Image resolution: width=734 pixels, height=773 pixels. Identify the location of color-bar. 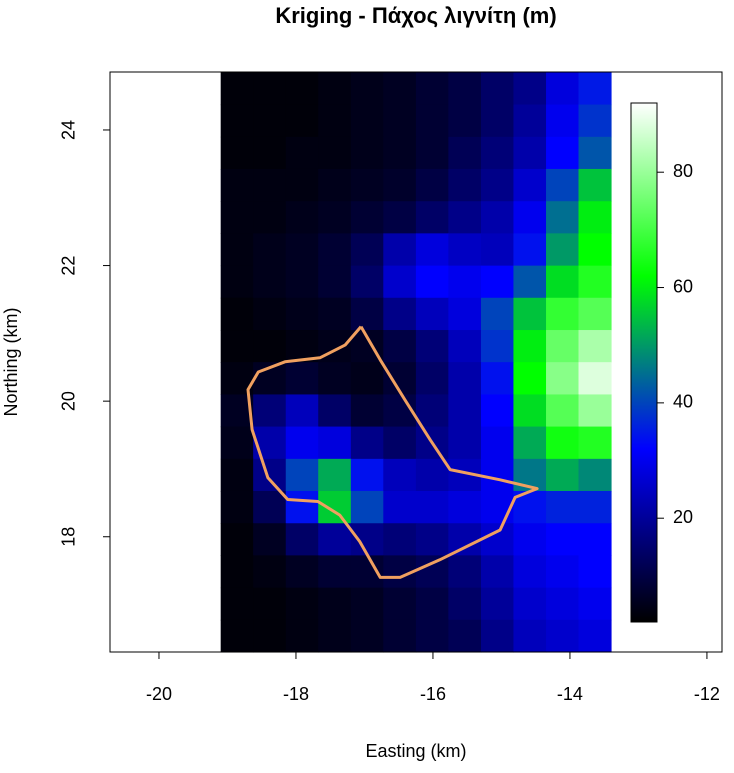
(644, 362).